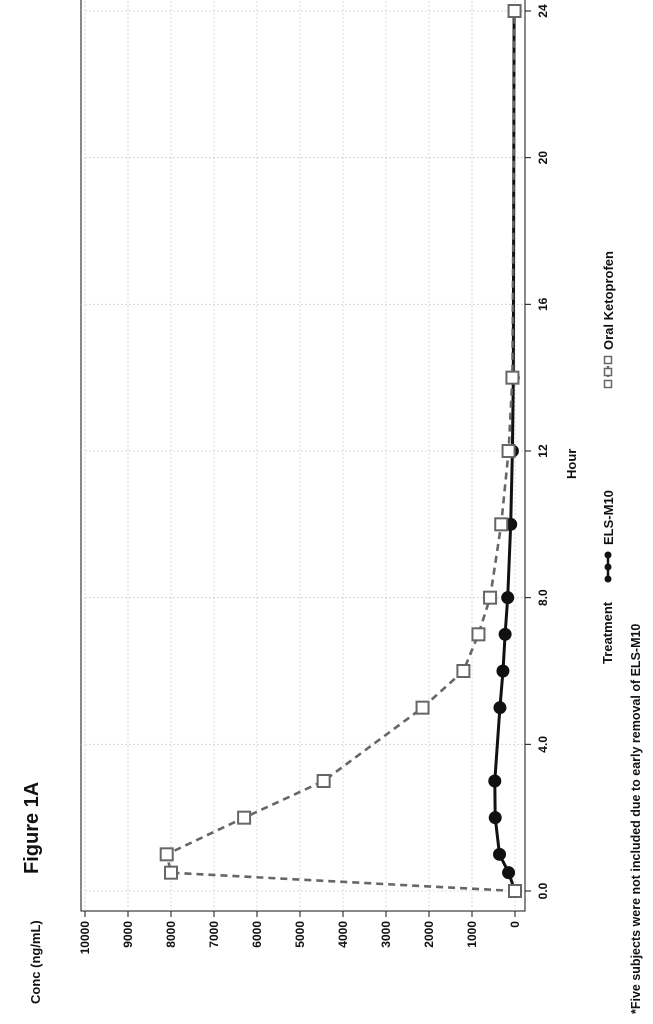  I want to click on x-tick-label: 0.0, so click(543, 890).